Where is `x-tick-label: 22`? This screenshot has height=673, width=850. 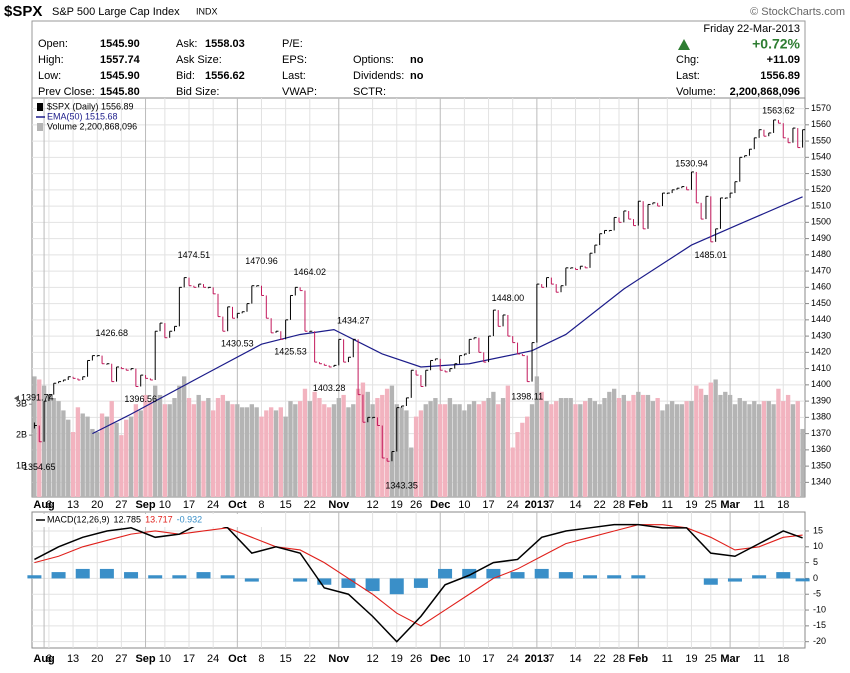 x-tick-label: 22 is located at coordinates (310, 505).